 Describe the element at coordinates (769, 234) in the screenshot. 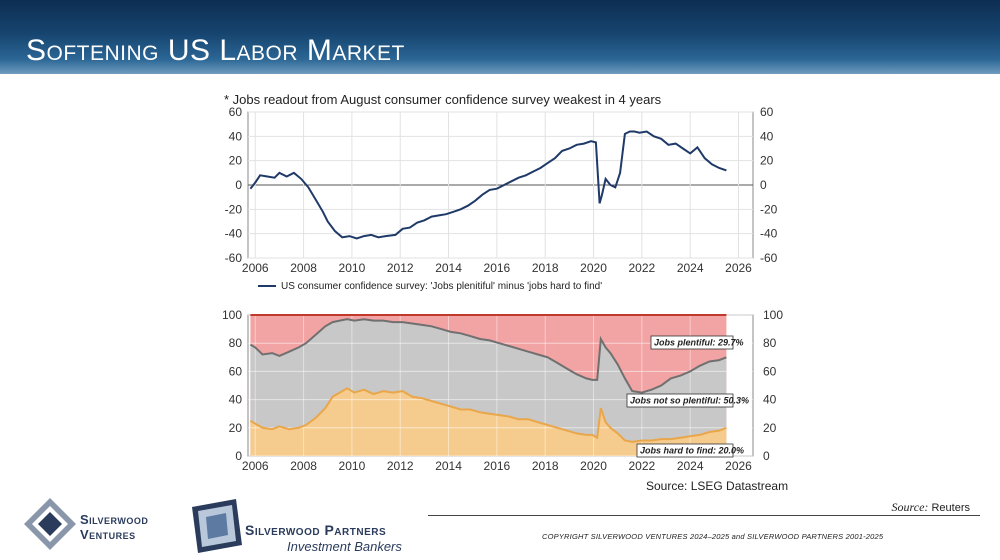

I see `line-chart-y-tick-right: -40` at that location.